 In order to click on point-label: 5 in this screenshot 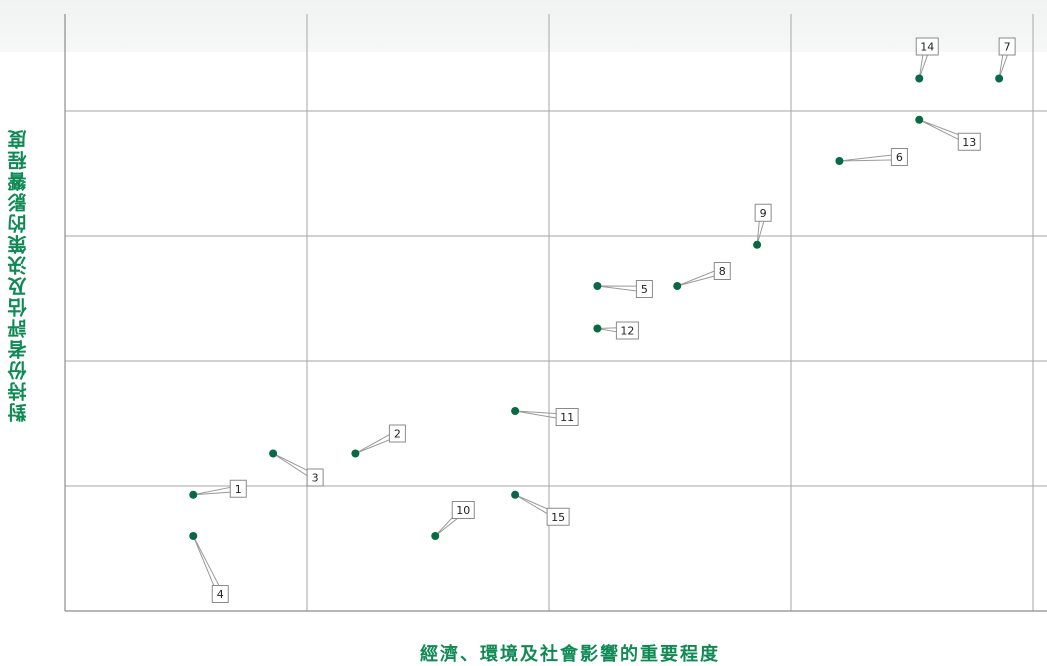, I will do `click(644, 289)`.